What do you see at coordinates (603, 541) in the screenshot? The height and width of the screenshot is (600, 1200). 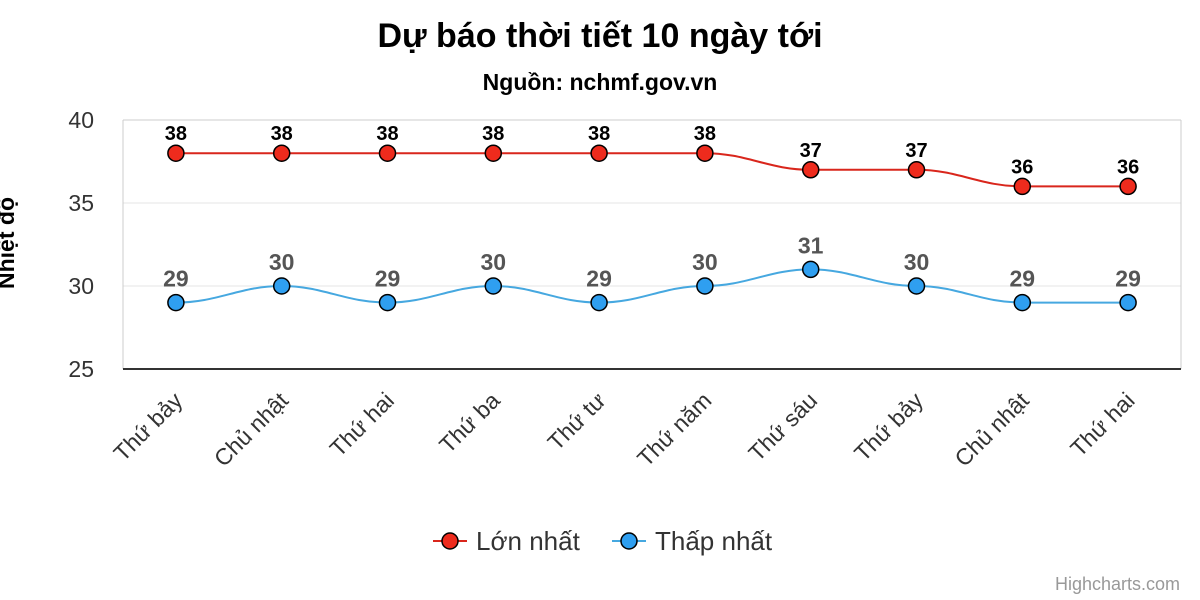 I see `legend: Lớn nhất Thấp nhất` at bounding box center [603, 541].